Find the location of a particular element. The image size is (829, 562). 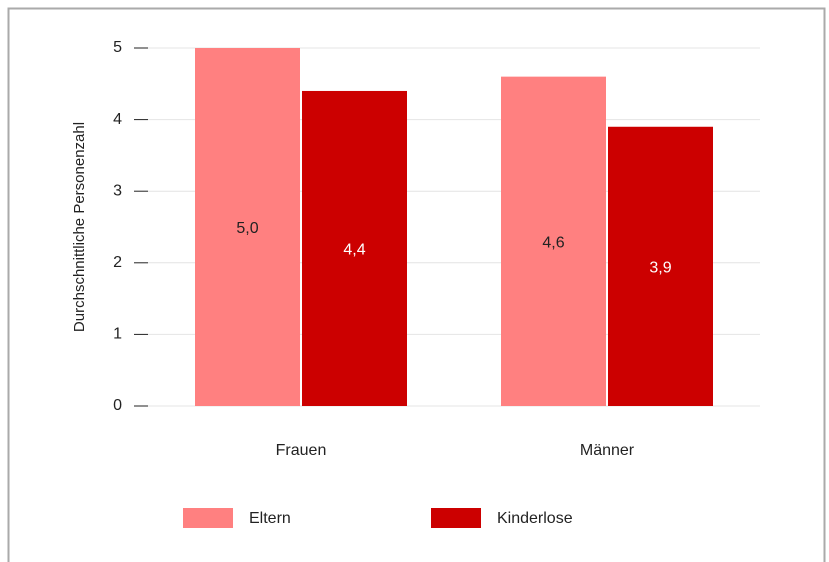

value-label: 4,6 is located at coordinates (553, 243).